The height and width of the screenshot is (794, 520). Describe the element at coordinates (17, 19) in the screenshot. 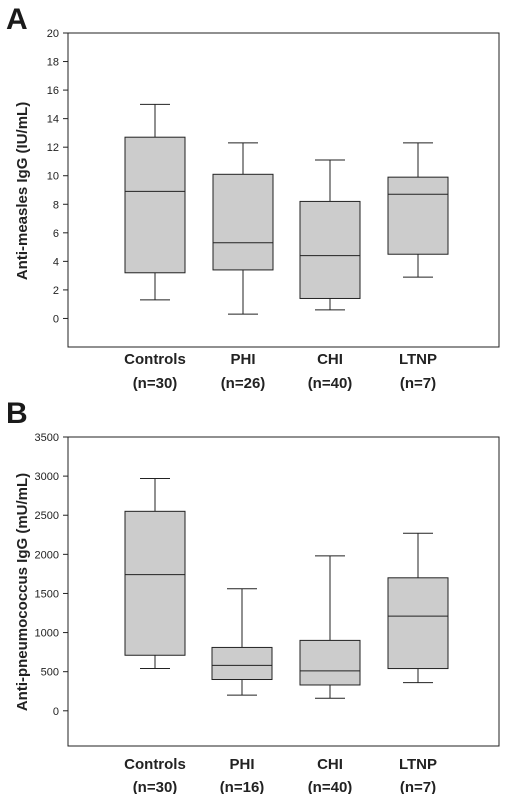

I see `panel-a-letter: A` at that location.